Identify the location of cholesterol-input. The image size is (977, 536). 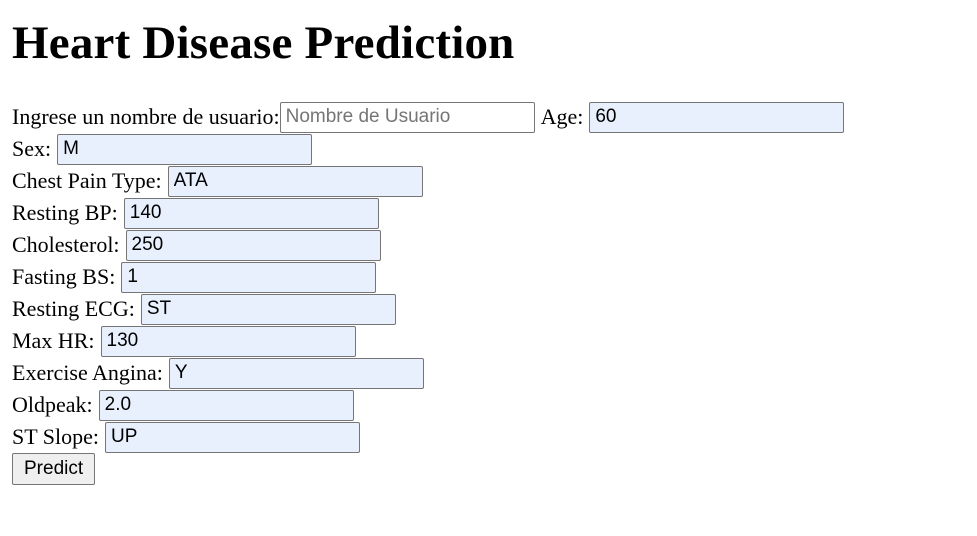
(253, 245).